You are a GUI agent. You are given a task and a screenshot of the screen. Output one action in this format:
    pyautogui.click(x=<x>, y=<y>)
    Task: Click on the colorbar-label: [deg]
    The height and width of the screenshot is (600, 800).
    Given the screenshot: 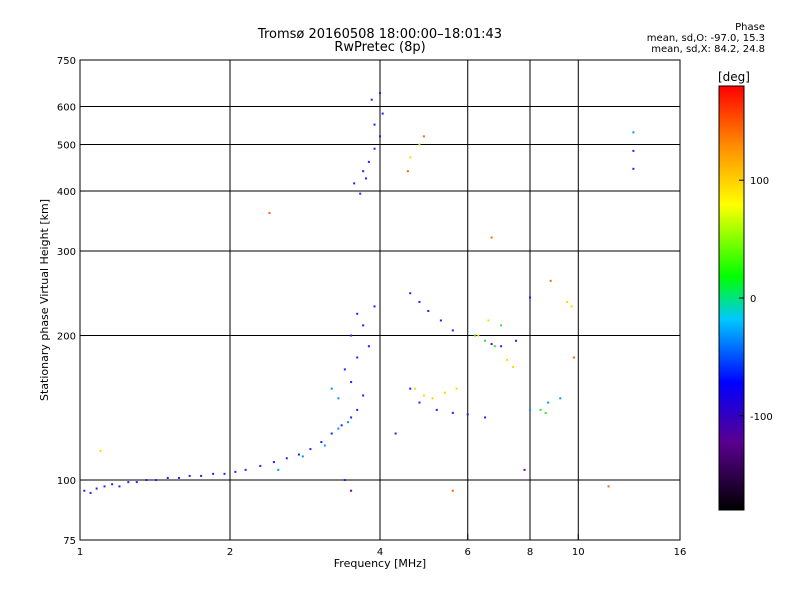 What is the action you would take?
    pyautogui.click(x=734, y=77)
    